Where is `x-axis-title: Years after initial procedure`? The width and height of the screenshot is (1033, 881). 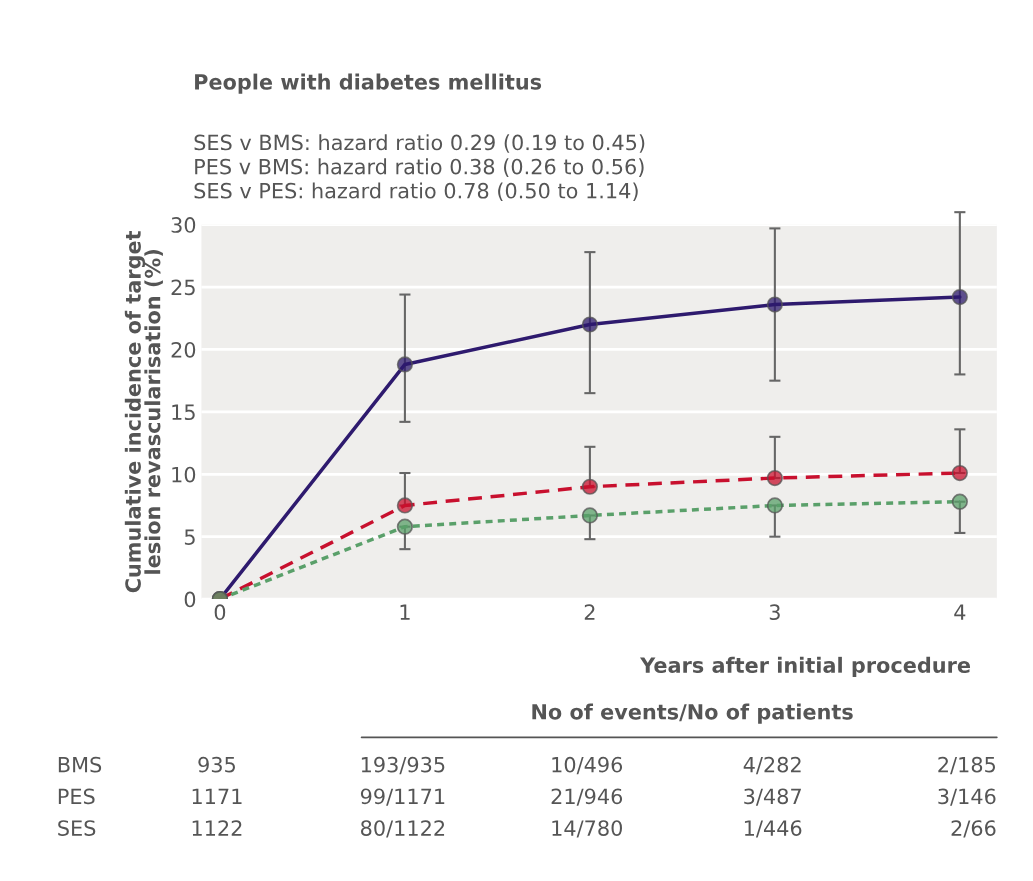
x-axis-title: Years after initial procedure is located at coordinates (805, 666).